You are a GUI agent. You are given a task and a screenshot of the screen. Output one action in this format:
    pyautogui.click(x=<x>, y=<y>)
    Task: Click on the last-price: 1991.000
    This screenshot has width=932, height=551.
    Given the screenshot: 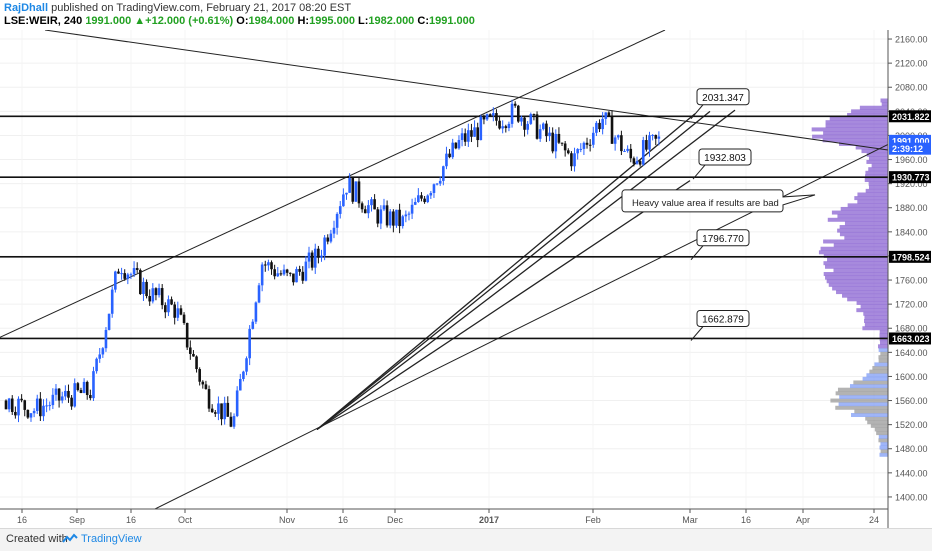 What is the action you would take?
    pyautogui.click(x=108, y=21)
    